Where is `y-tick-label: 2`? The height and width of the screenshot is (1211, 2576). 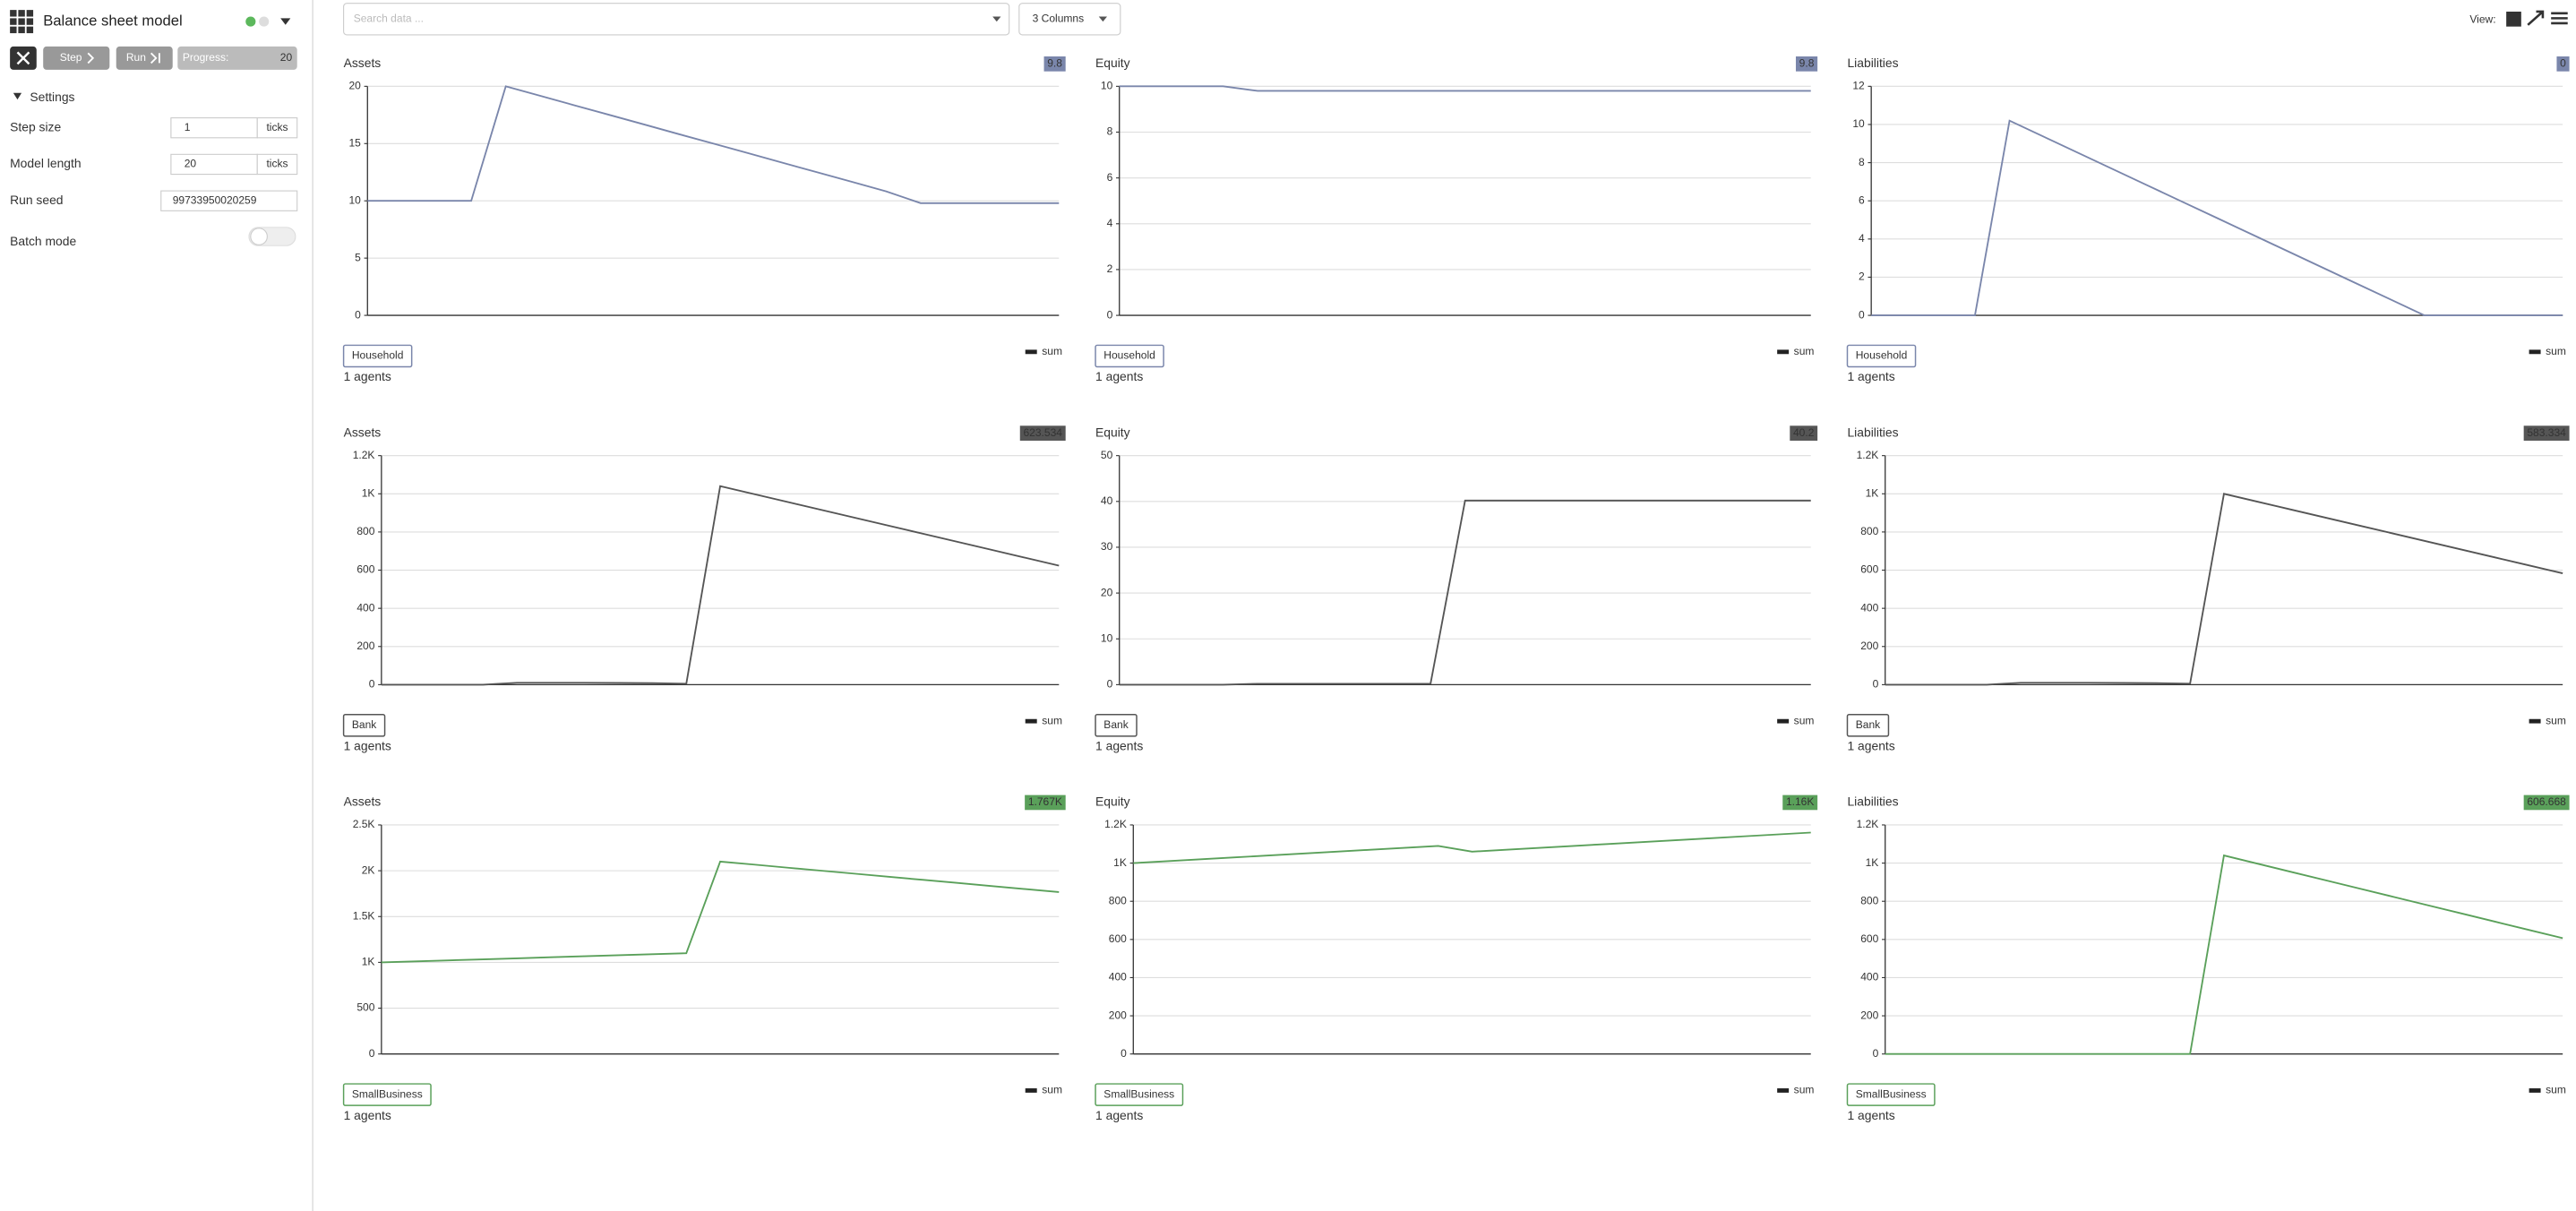
y-tick-label: 2 is located at coordinates (1110, 268).